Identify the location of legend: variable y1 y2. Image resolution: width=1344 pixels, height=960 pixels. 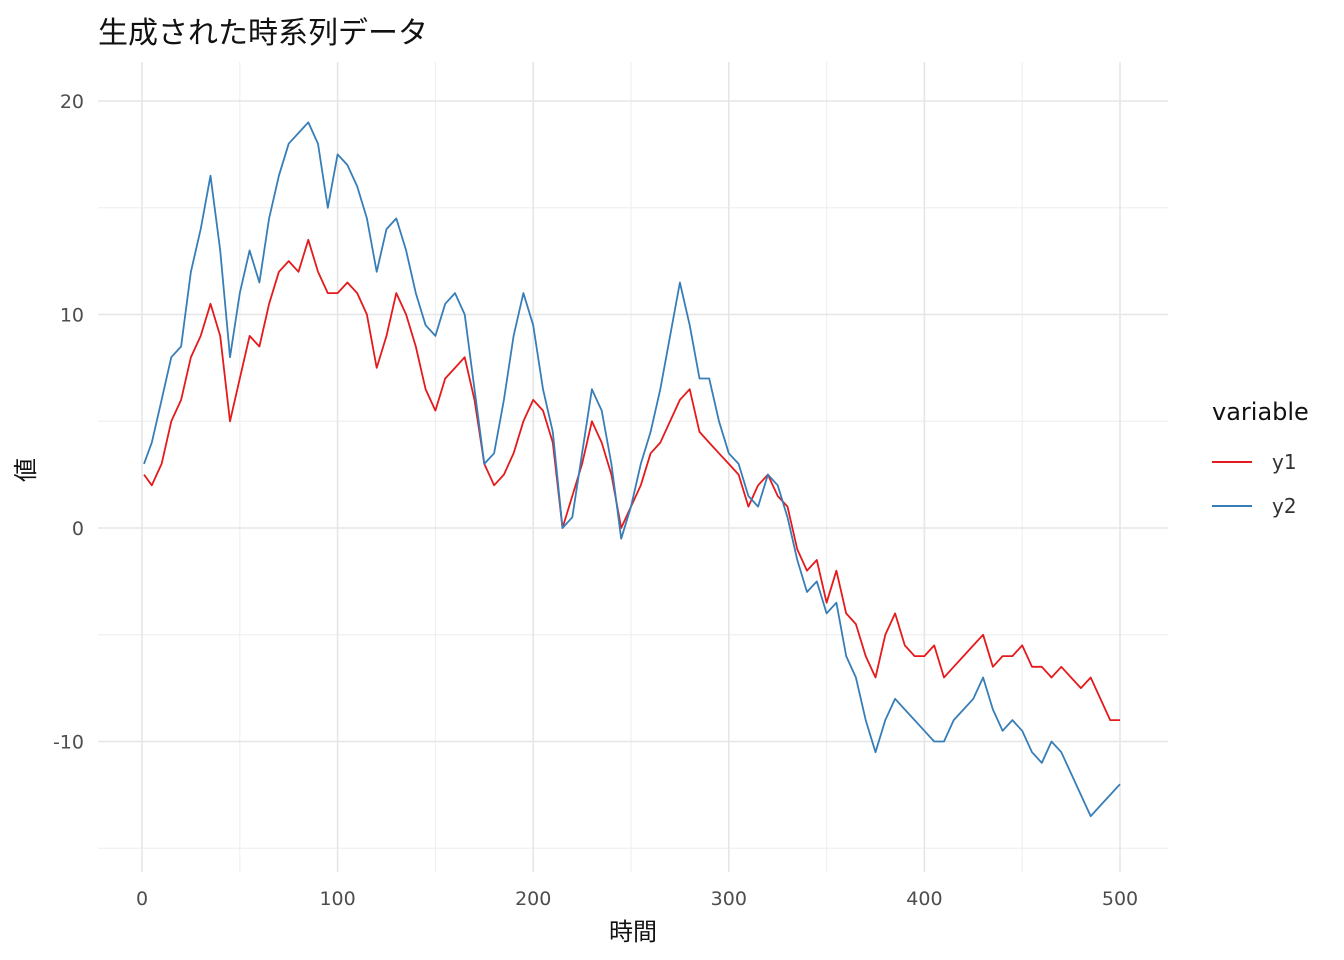
(1260, 463).